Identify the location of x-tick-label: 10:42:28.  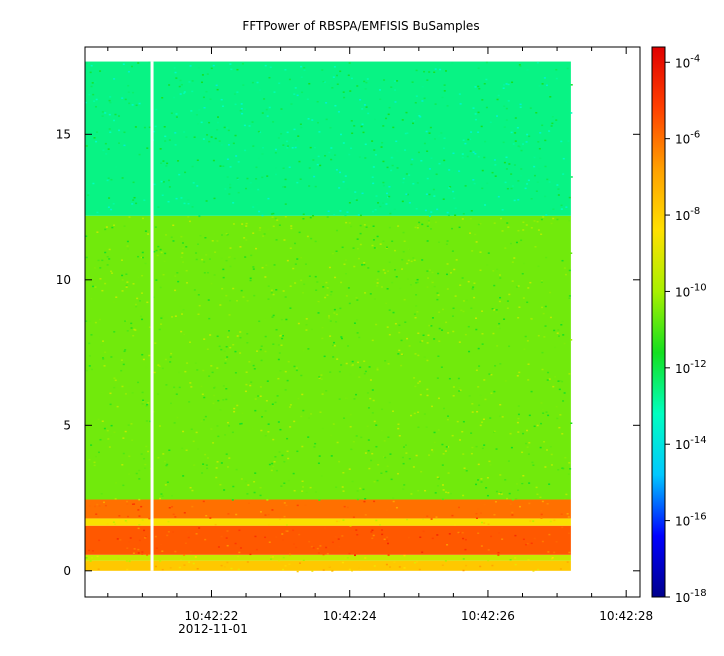
(626, 616).